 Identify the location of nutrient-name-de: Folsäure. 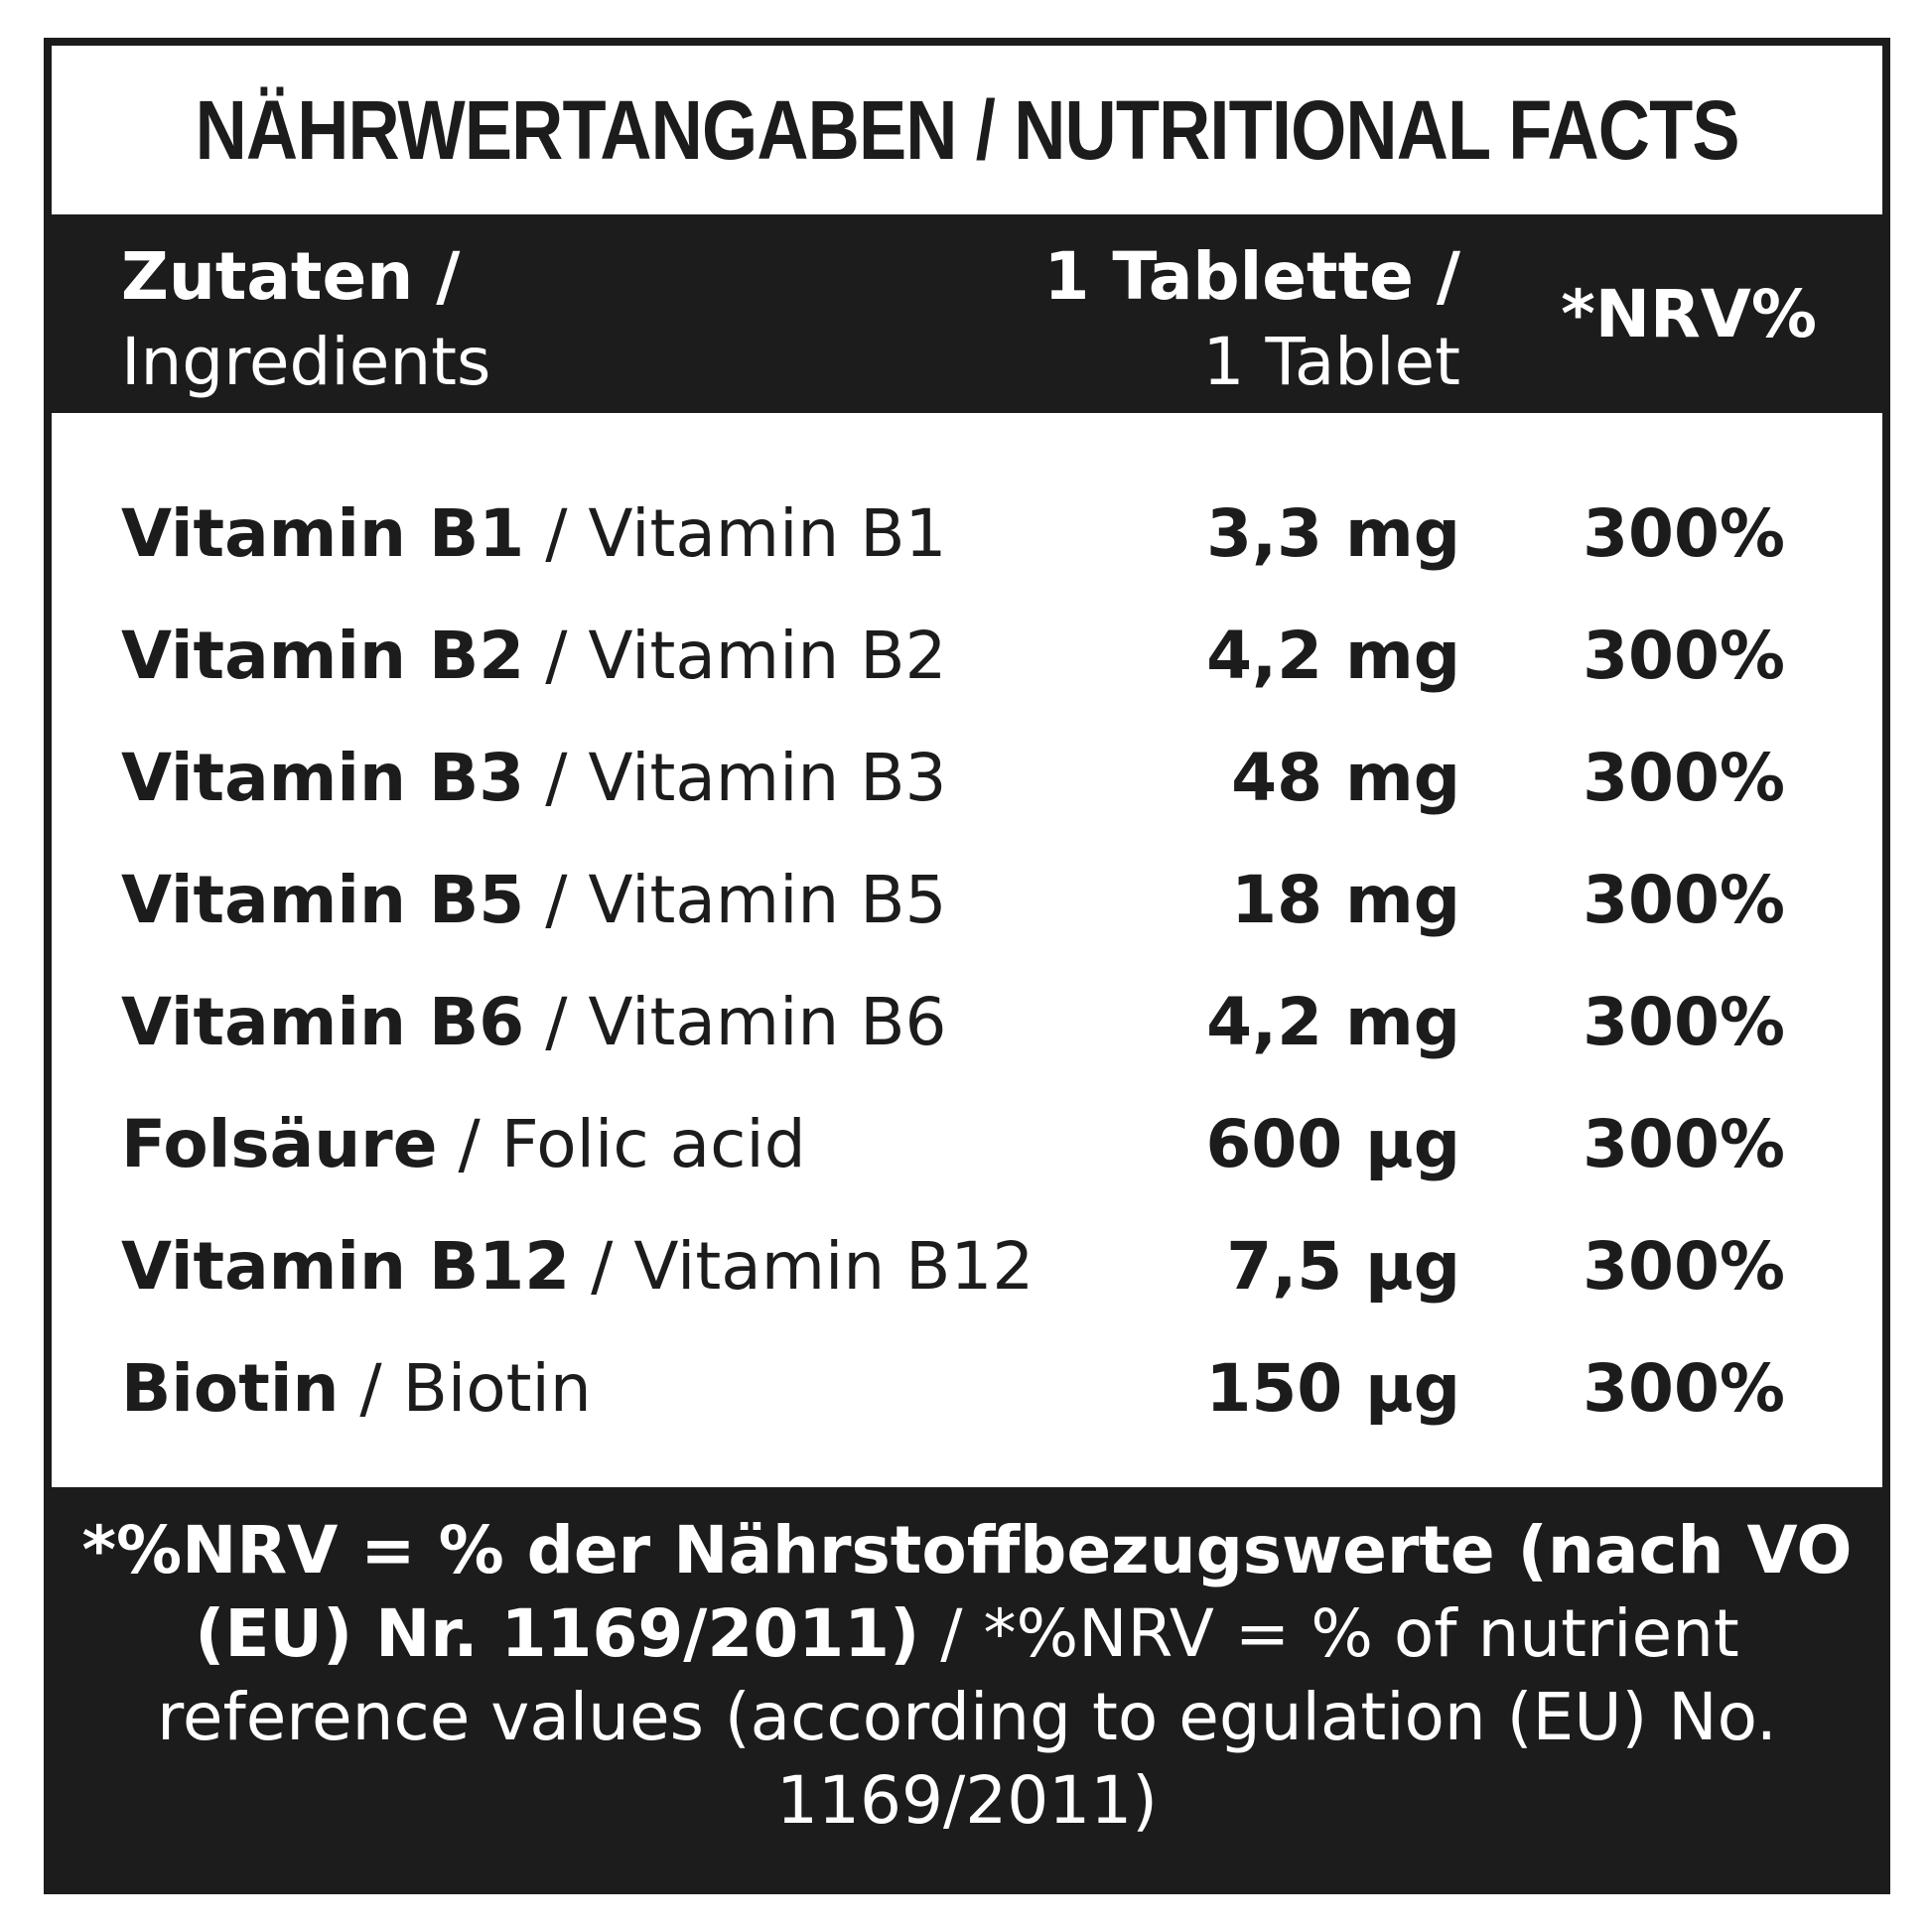
(279, 1144).